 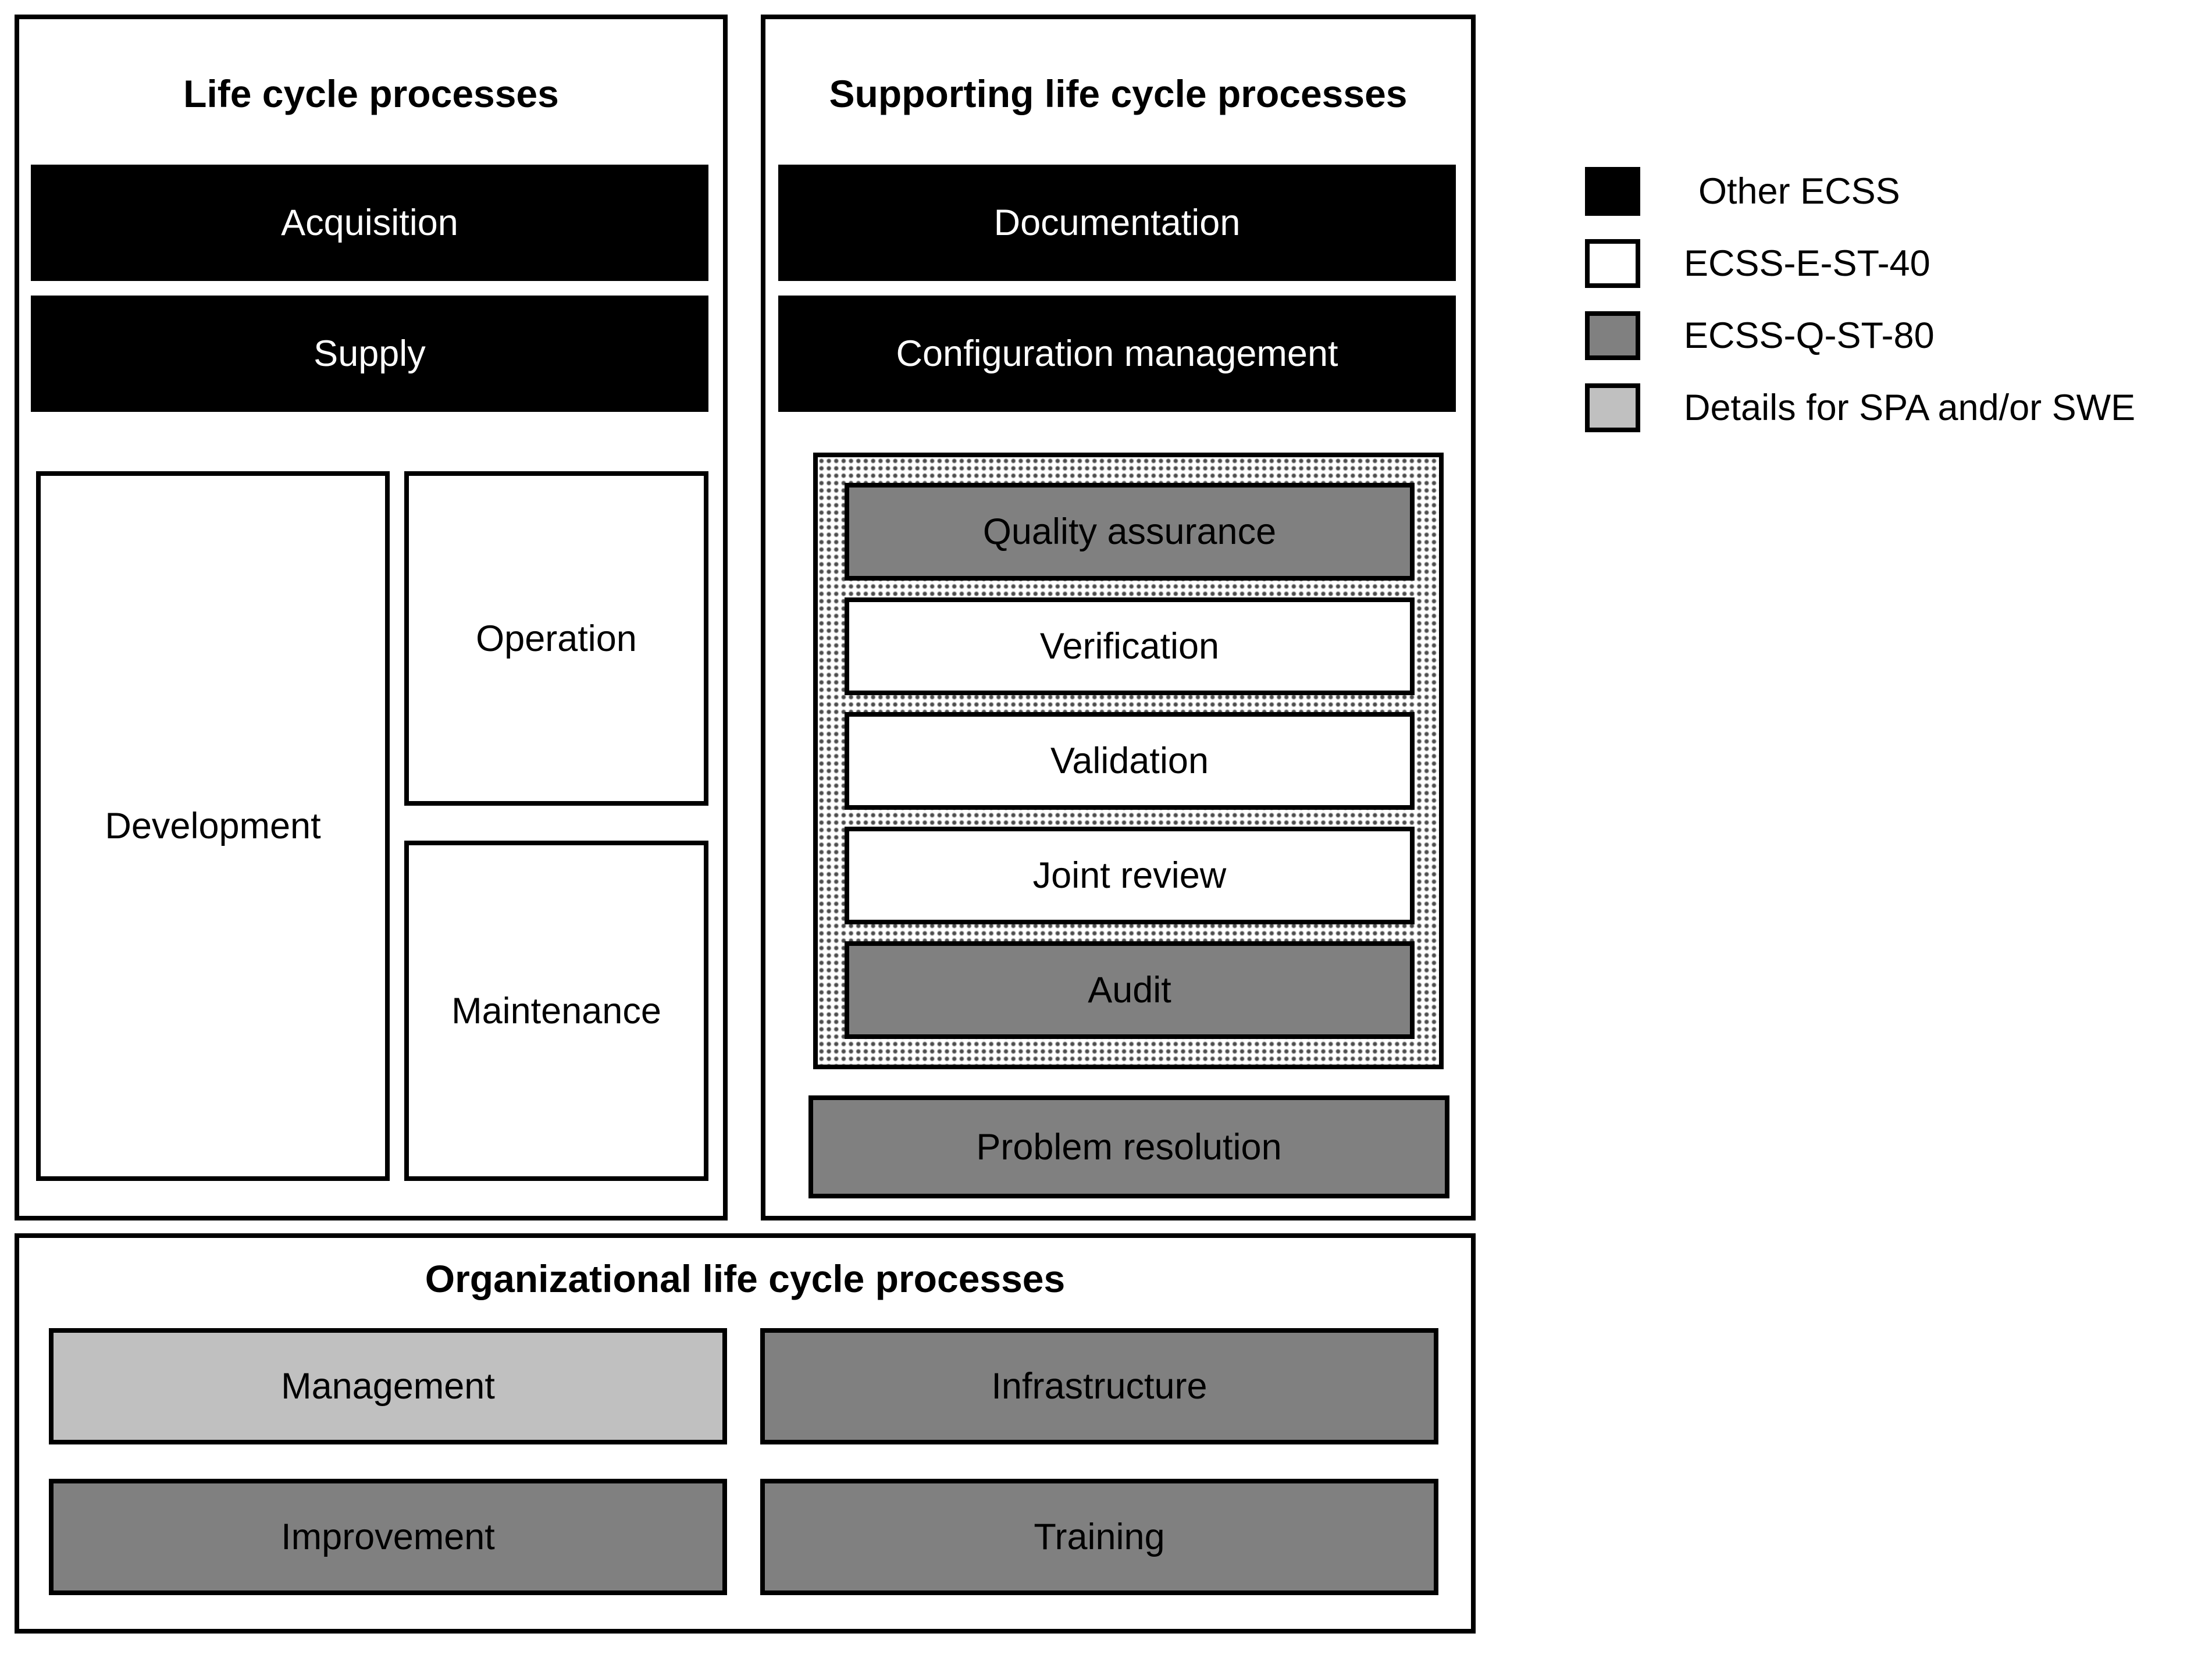 I want to click on problem-resolution-box: Problem resolution, so click(x=1128, y=1146).